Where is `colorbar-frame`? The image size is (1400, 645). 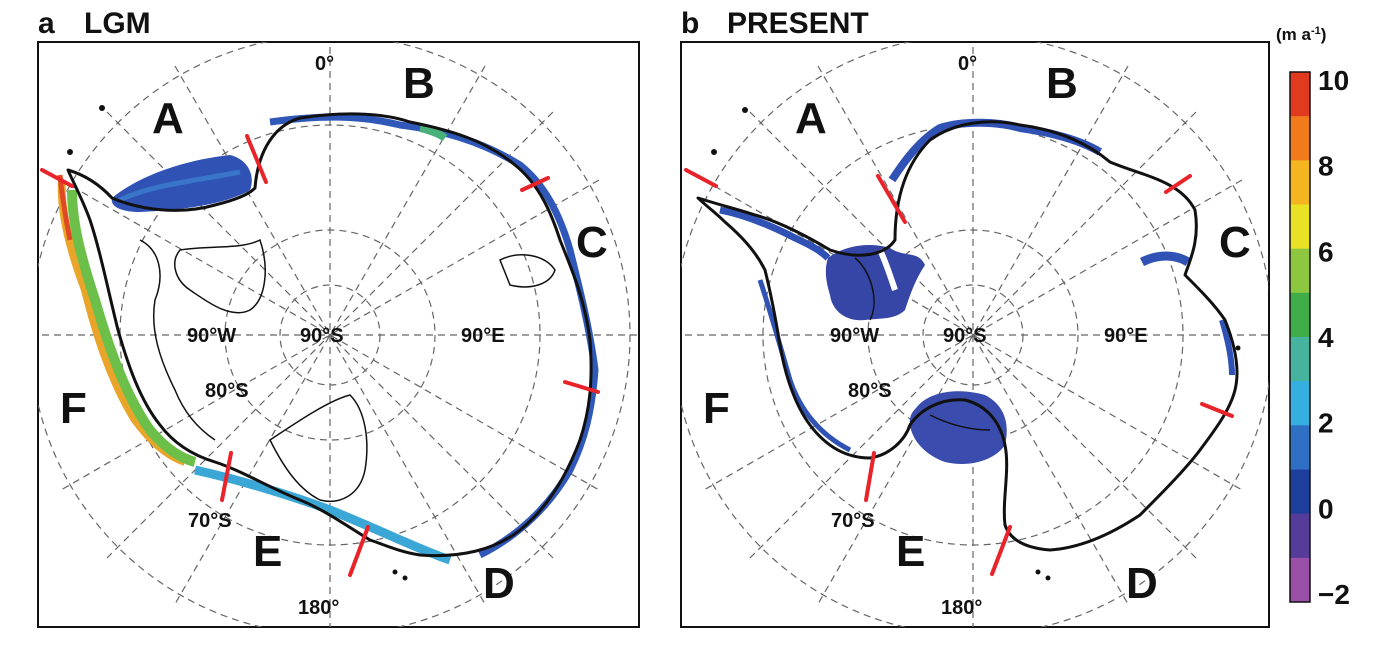 colorbar-frame is located at coordinates (1300, 337).